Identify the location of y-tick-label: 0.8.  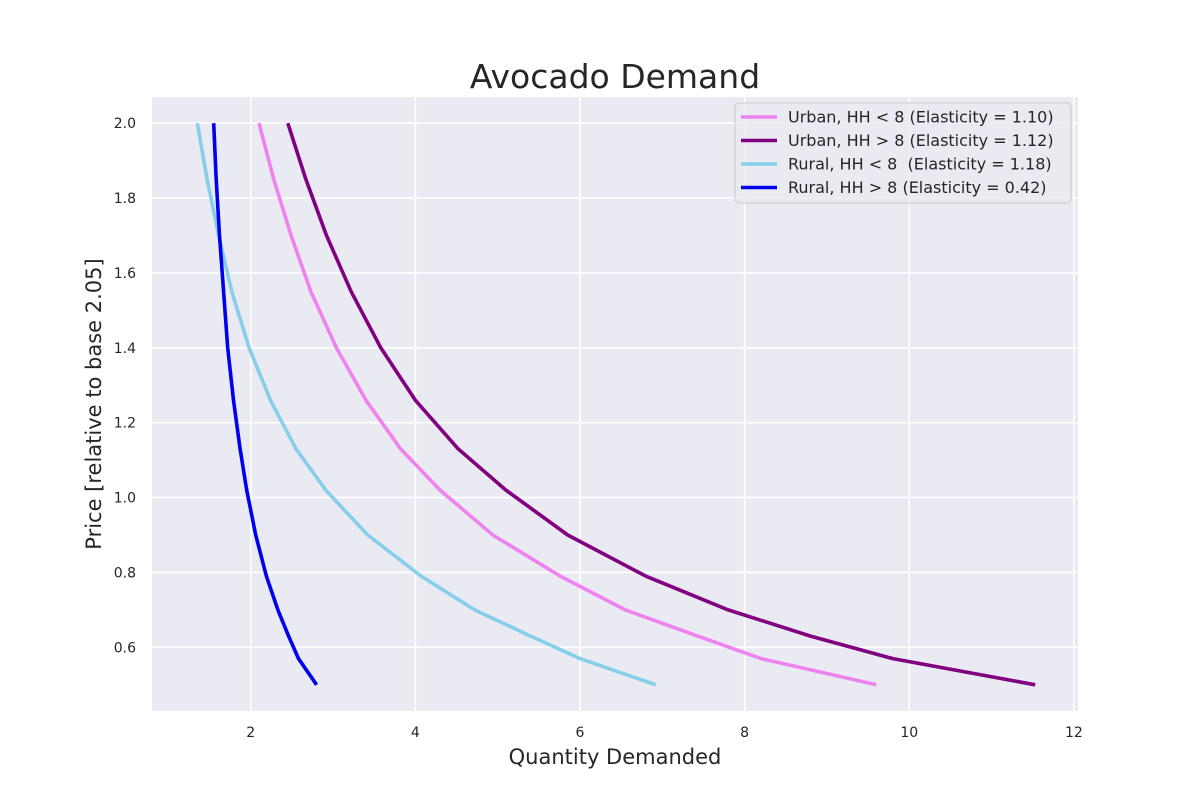
(125, 573).